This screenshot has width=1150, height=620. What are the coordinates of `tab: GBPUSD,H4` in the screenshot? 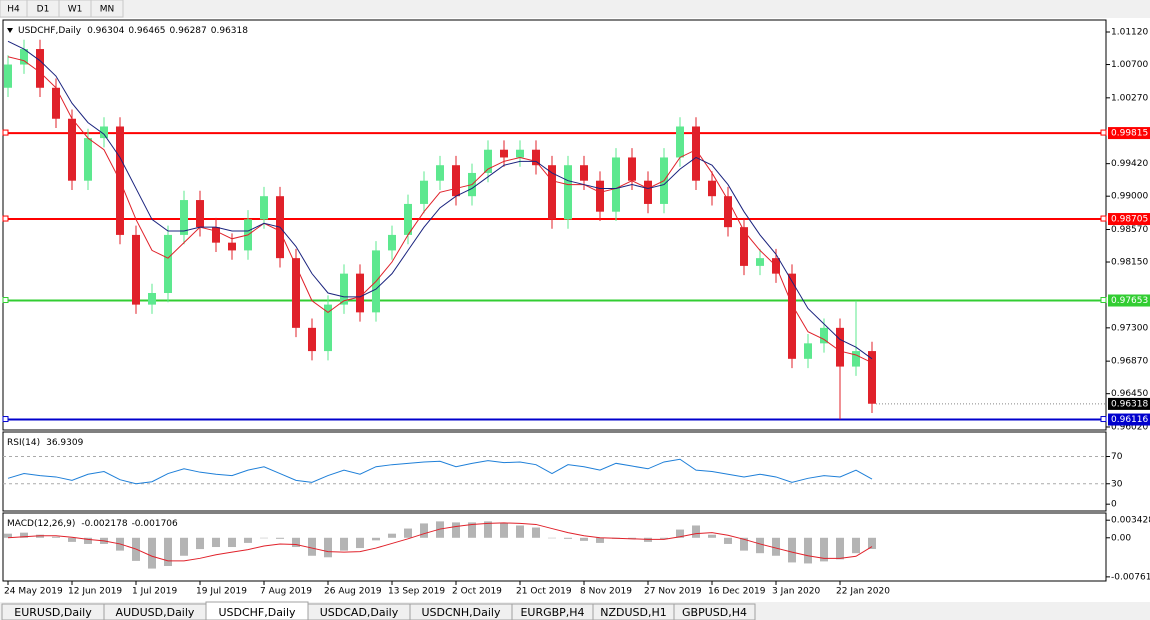 It's located at (714, 611).